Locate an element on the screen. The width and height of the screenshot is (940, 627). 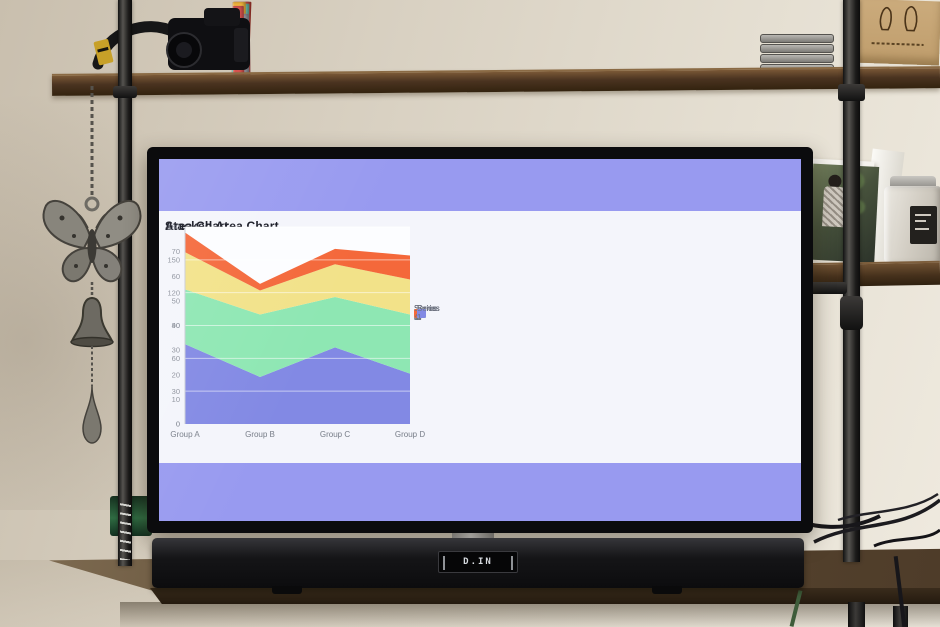
pipe-tee-fitting is located at coordinates (851, 92).